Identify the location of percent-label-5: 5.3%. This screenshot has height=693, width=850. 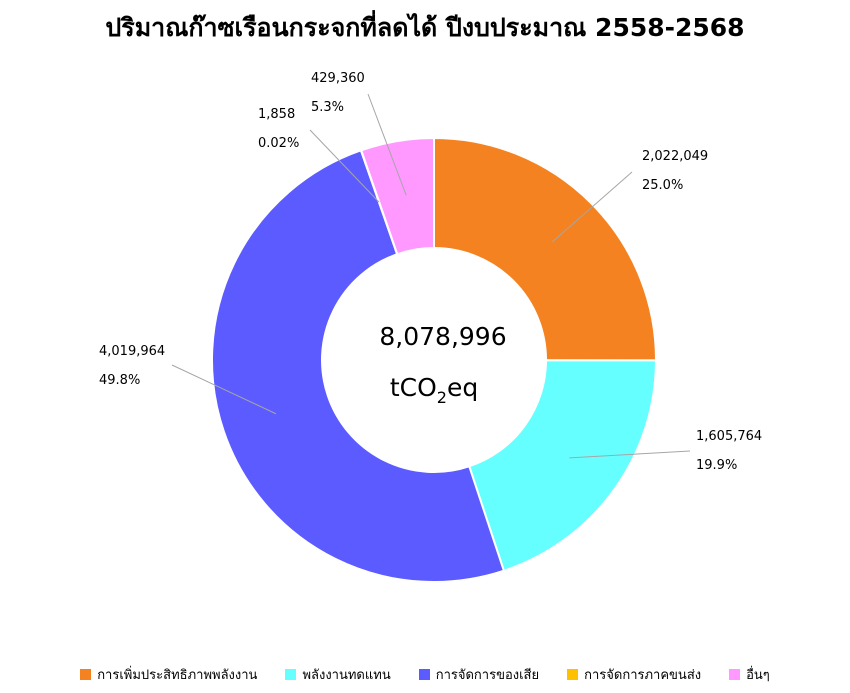
(327, 107).